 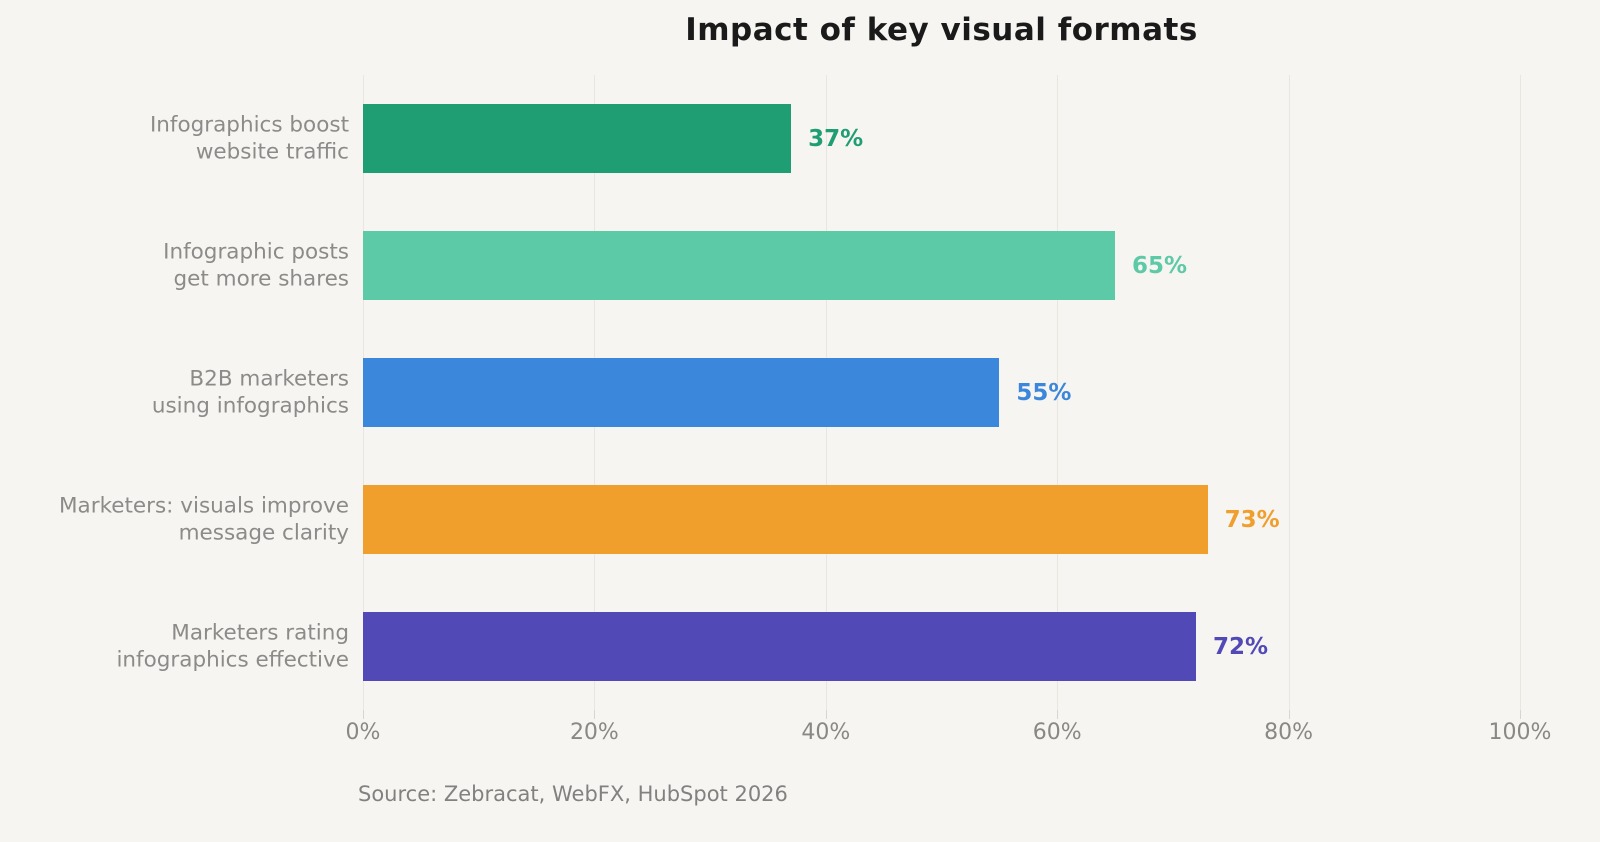 I want to click on x-tick-label: 20%, so click(x=594, y=732).